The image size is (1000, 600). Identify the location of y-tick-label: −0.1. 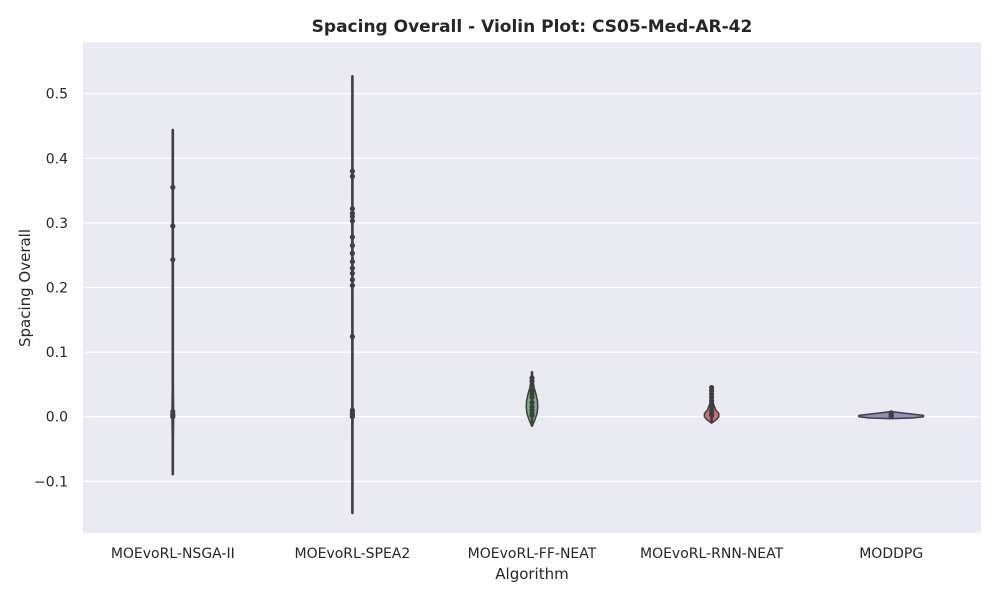
(51, 482).